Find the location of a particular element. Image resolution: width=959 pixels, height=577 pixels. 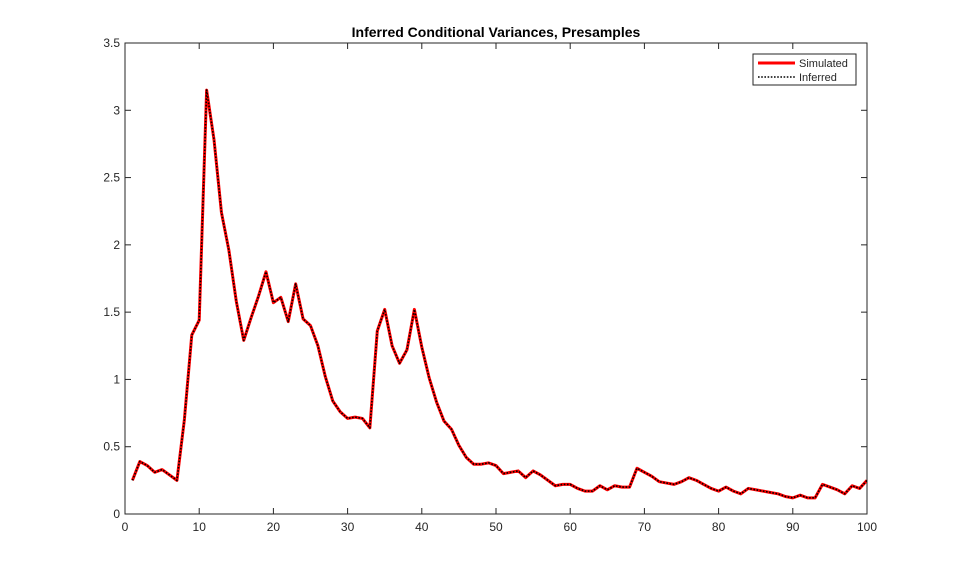

legend-box is located at coordinates (804, 69).